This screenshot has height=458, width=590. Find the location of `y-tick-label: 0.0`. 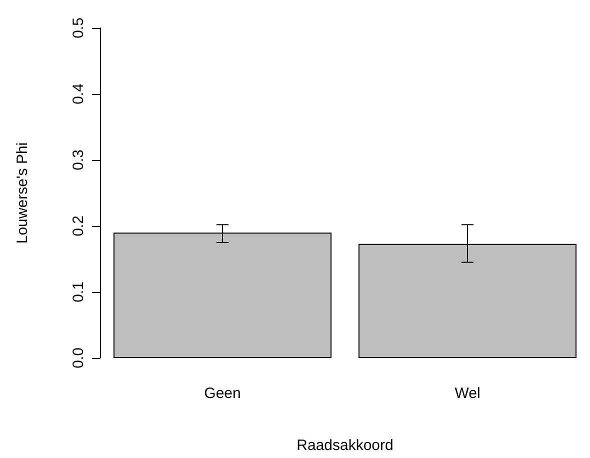

y-tick-label: 0.0 is located at coordinates (78, 358).